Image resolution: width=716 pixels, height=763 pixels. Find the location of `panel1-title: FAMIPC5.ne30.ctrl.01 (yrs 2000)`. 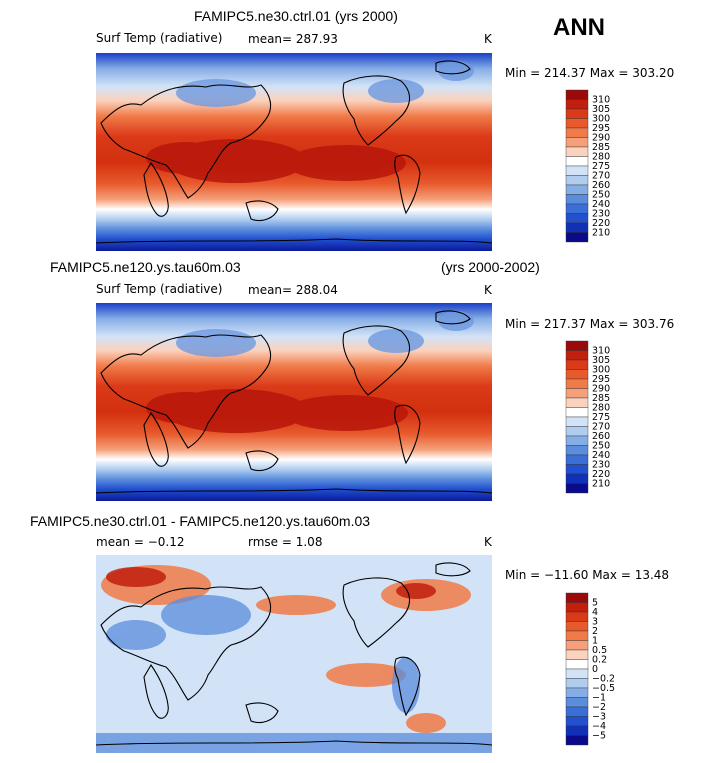

panel1-title: FAMIPC5.ne30.ctrl.01 (yrs 2000) is located at coordinates (296, 16).